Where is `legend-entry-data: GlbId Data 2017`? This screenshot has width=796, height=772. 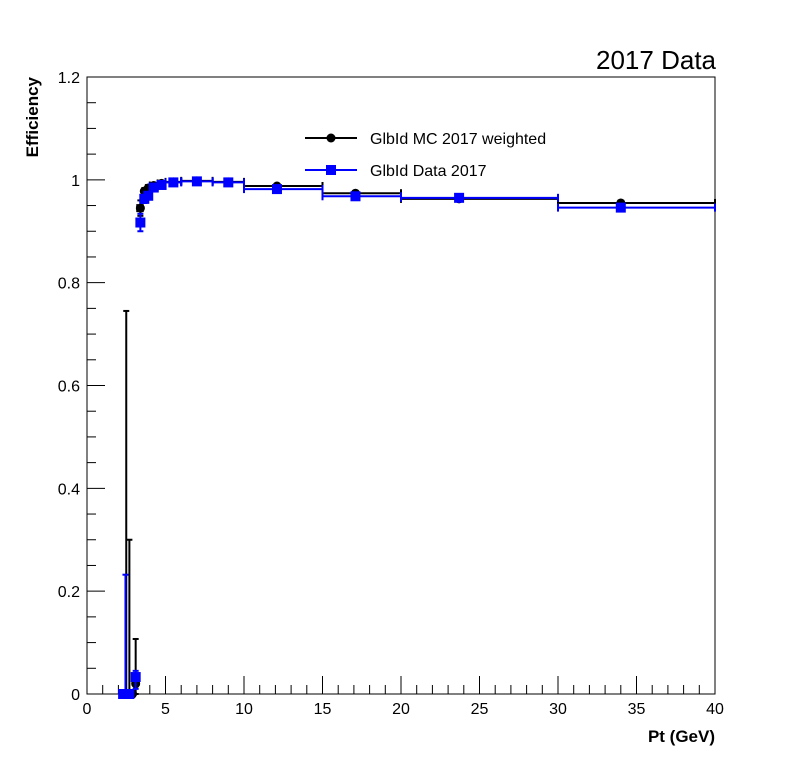 legend-entry-data: GlbId Data 2017 is located at coordinates (396, 171).